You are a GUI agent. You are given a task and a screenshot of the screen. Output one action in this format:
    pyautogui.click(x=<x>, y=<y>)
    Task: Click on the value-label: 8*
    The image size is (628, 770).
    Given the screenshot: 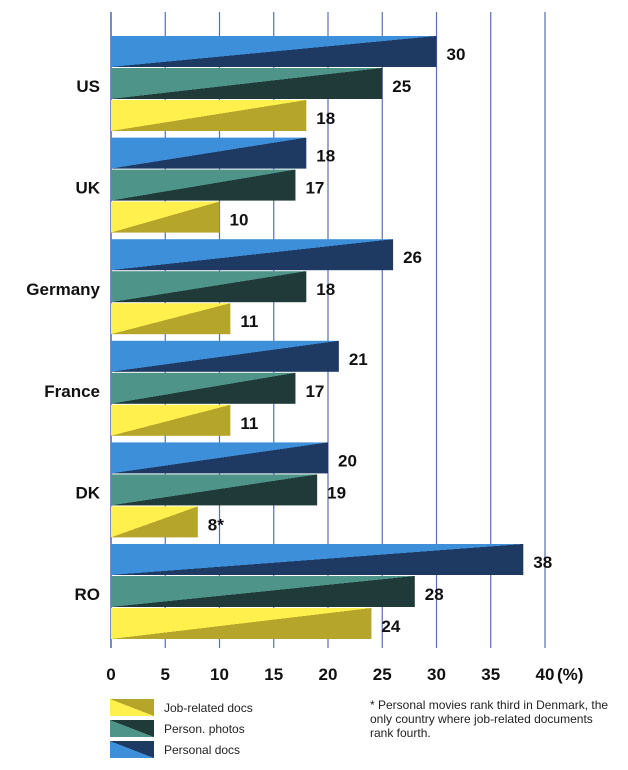 What is the action you would take?
    pyautogui.click(x=216, y=524)
    